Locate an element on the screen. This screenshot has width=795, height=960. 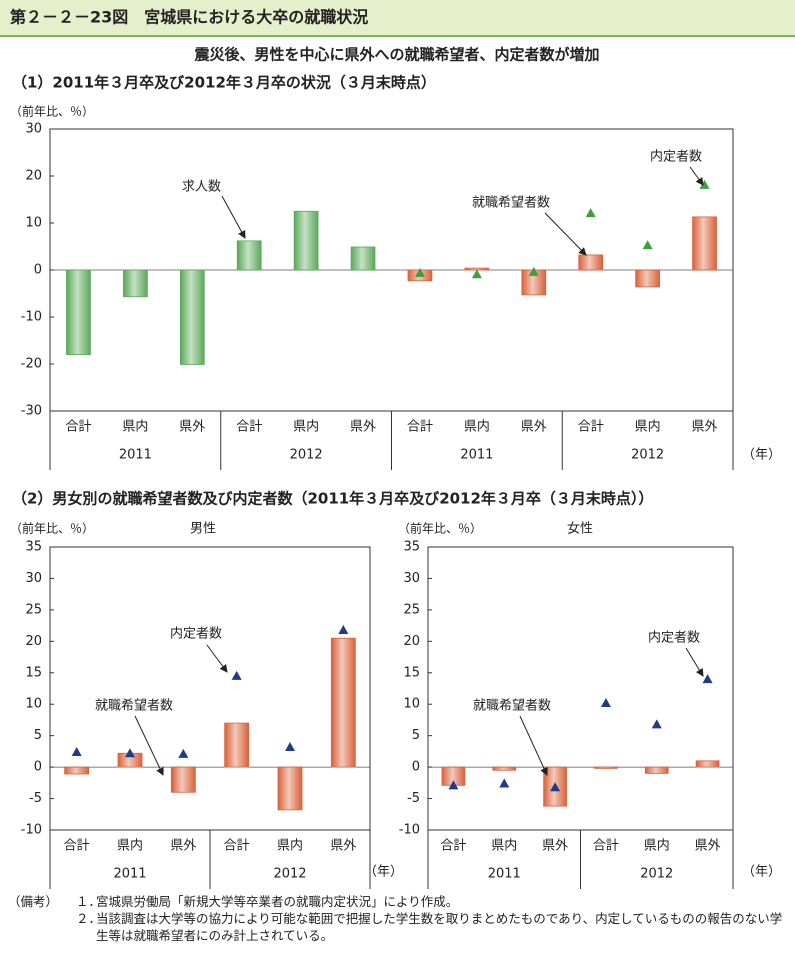
plot-frame is located at coordinates (210, 688).